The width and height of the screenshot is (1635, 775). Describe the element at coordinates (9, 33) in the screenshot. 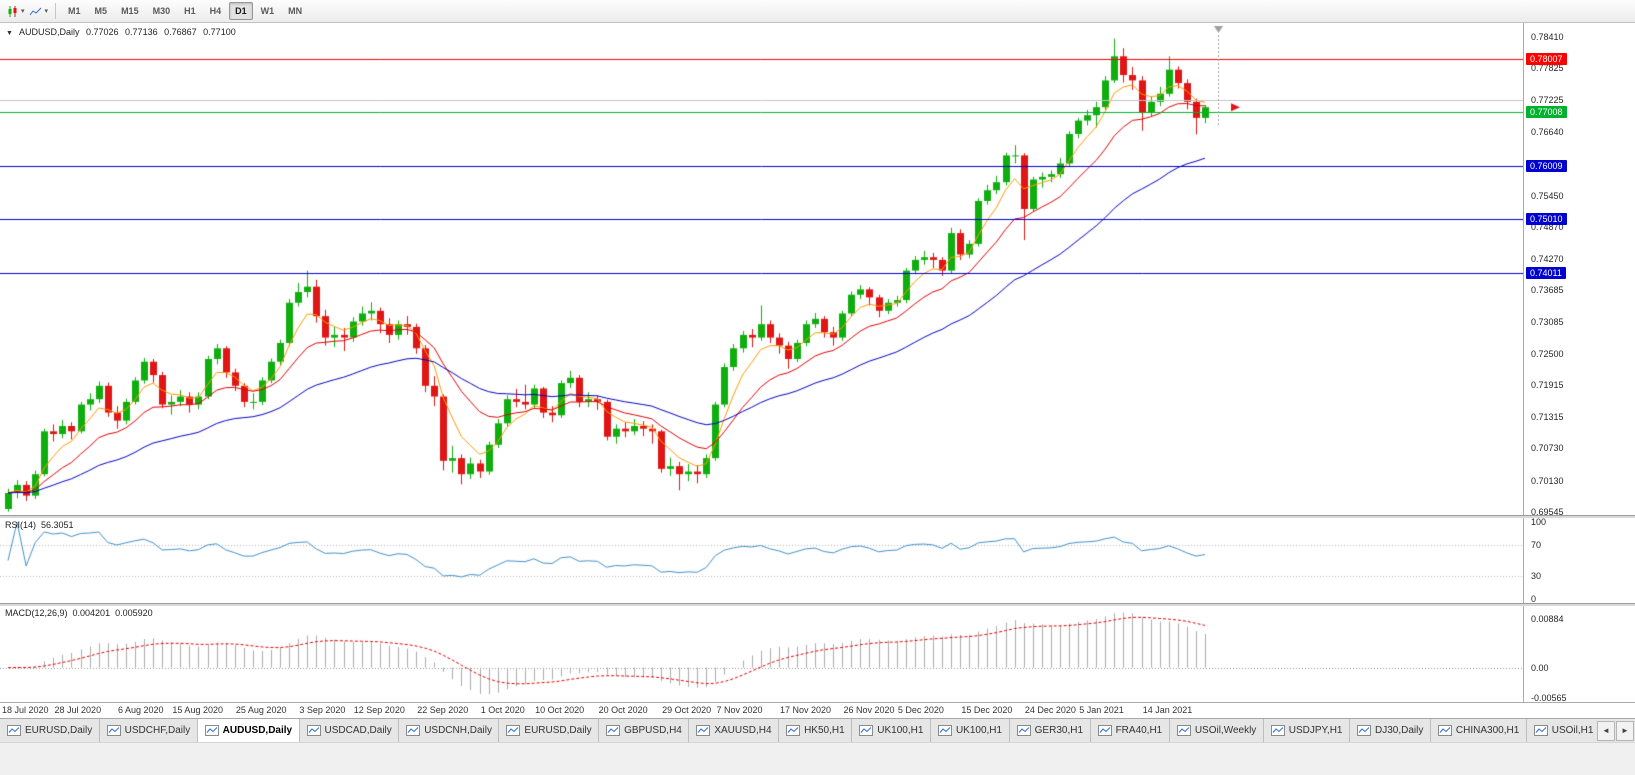

I see `collapse-caret-icon: ▼` at that location.